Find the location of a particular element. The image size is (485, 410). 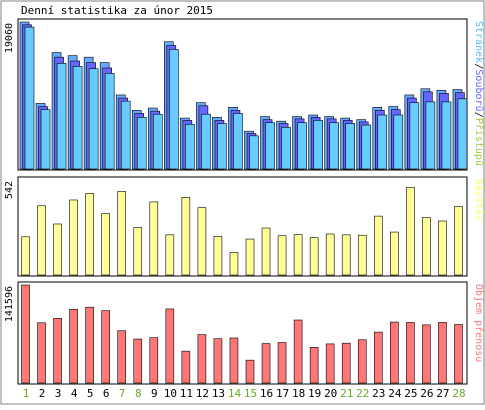

day-label-28: 28 is located at coordinates (458, 393).